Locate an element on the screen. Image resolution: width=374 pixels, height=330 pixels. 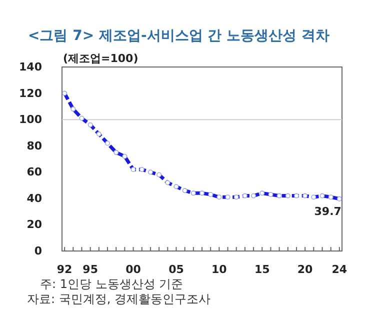
y-tick-label: 120 is located at coordinates (30, 93).